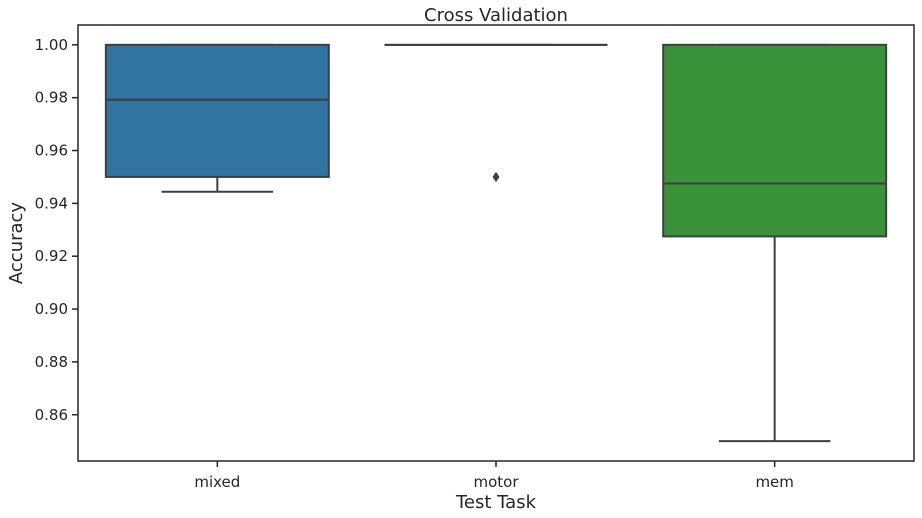  I want to click on x-axis: mixed motor mem, so click(494, 476).